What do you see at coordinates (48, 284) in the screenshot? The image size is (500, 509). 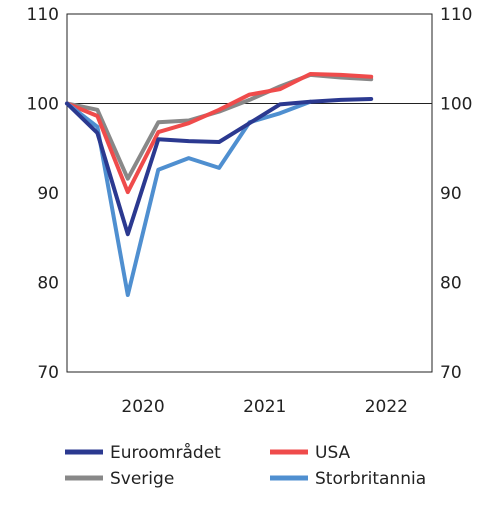 I see `y-tick-label-left: 80` at bounding box center [48, 284].